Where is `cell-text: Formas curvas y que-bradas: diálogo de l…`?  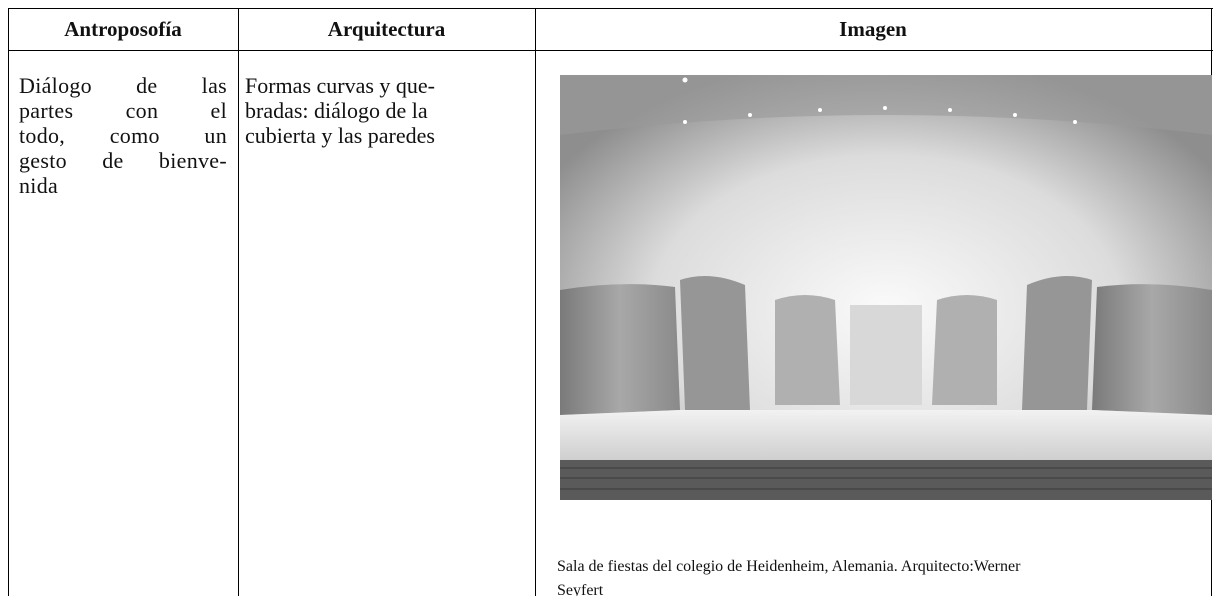 cell-text: Formas curvas y que-bradas: diálogo de l… is located at coordinates (387, 110).